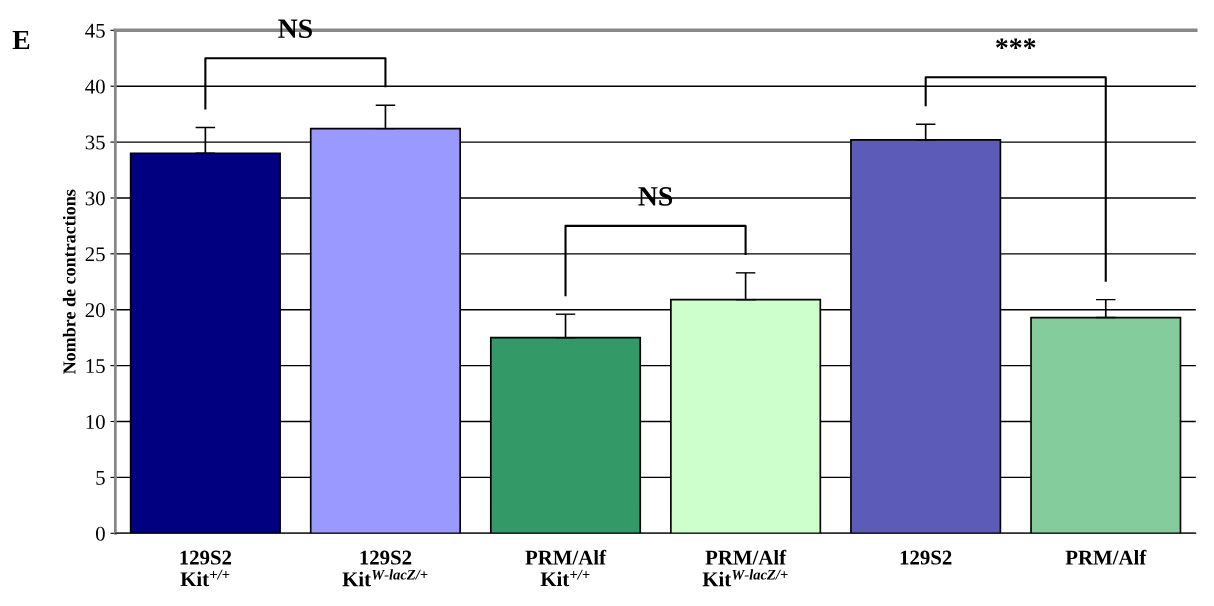 Image resolution: width=1214 pixels, height=606 pixels. Describe the element at coordinates (95, 198) in the screenshot. I see `y-tick-label: 30` at that location.